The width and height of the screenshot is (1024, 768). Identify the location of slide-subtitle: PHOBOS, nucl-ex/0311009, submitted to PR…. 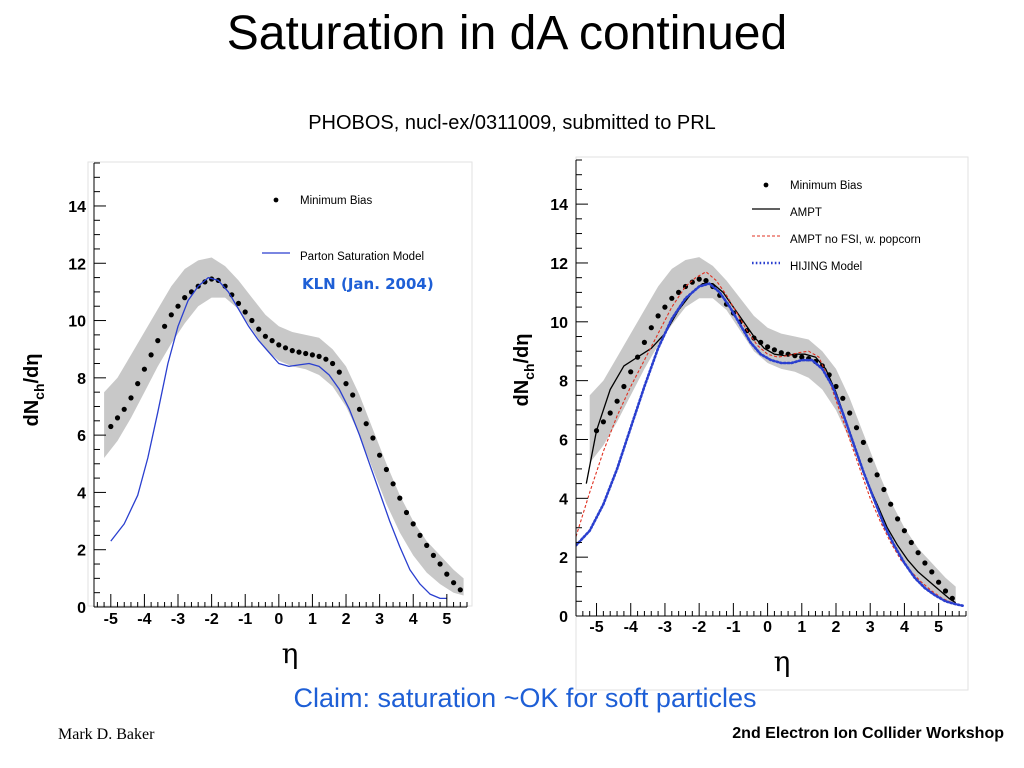
(512, 123).